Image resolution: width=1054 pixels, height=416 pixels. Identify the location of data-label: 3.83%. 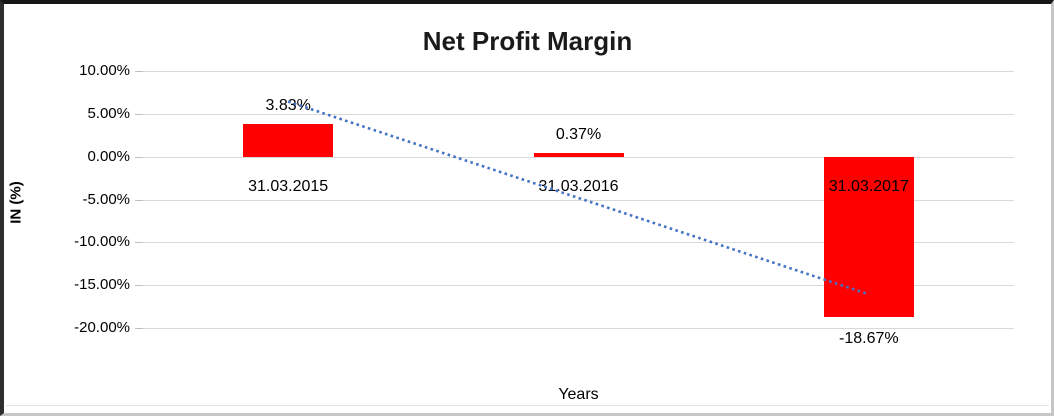
(288, 105).